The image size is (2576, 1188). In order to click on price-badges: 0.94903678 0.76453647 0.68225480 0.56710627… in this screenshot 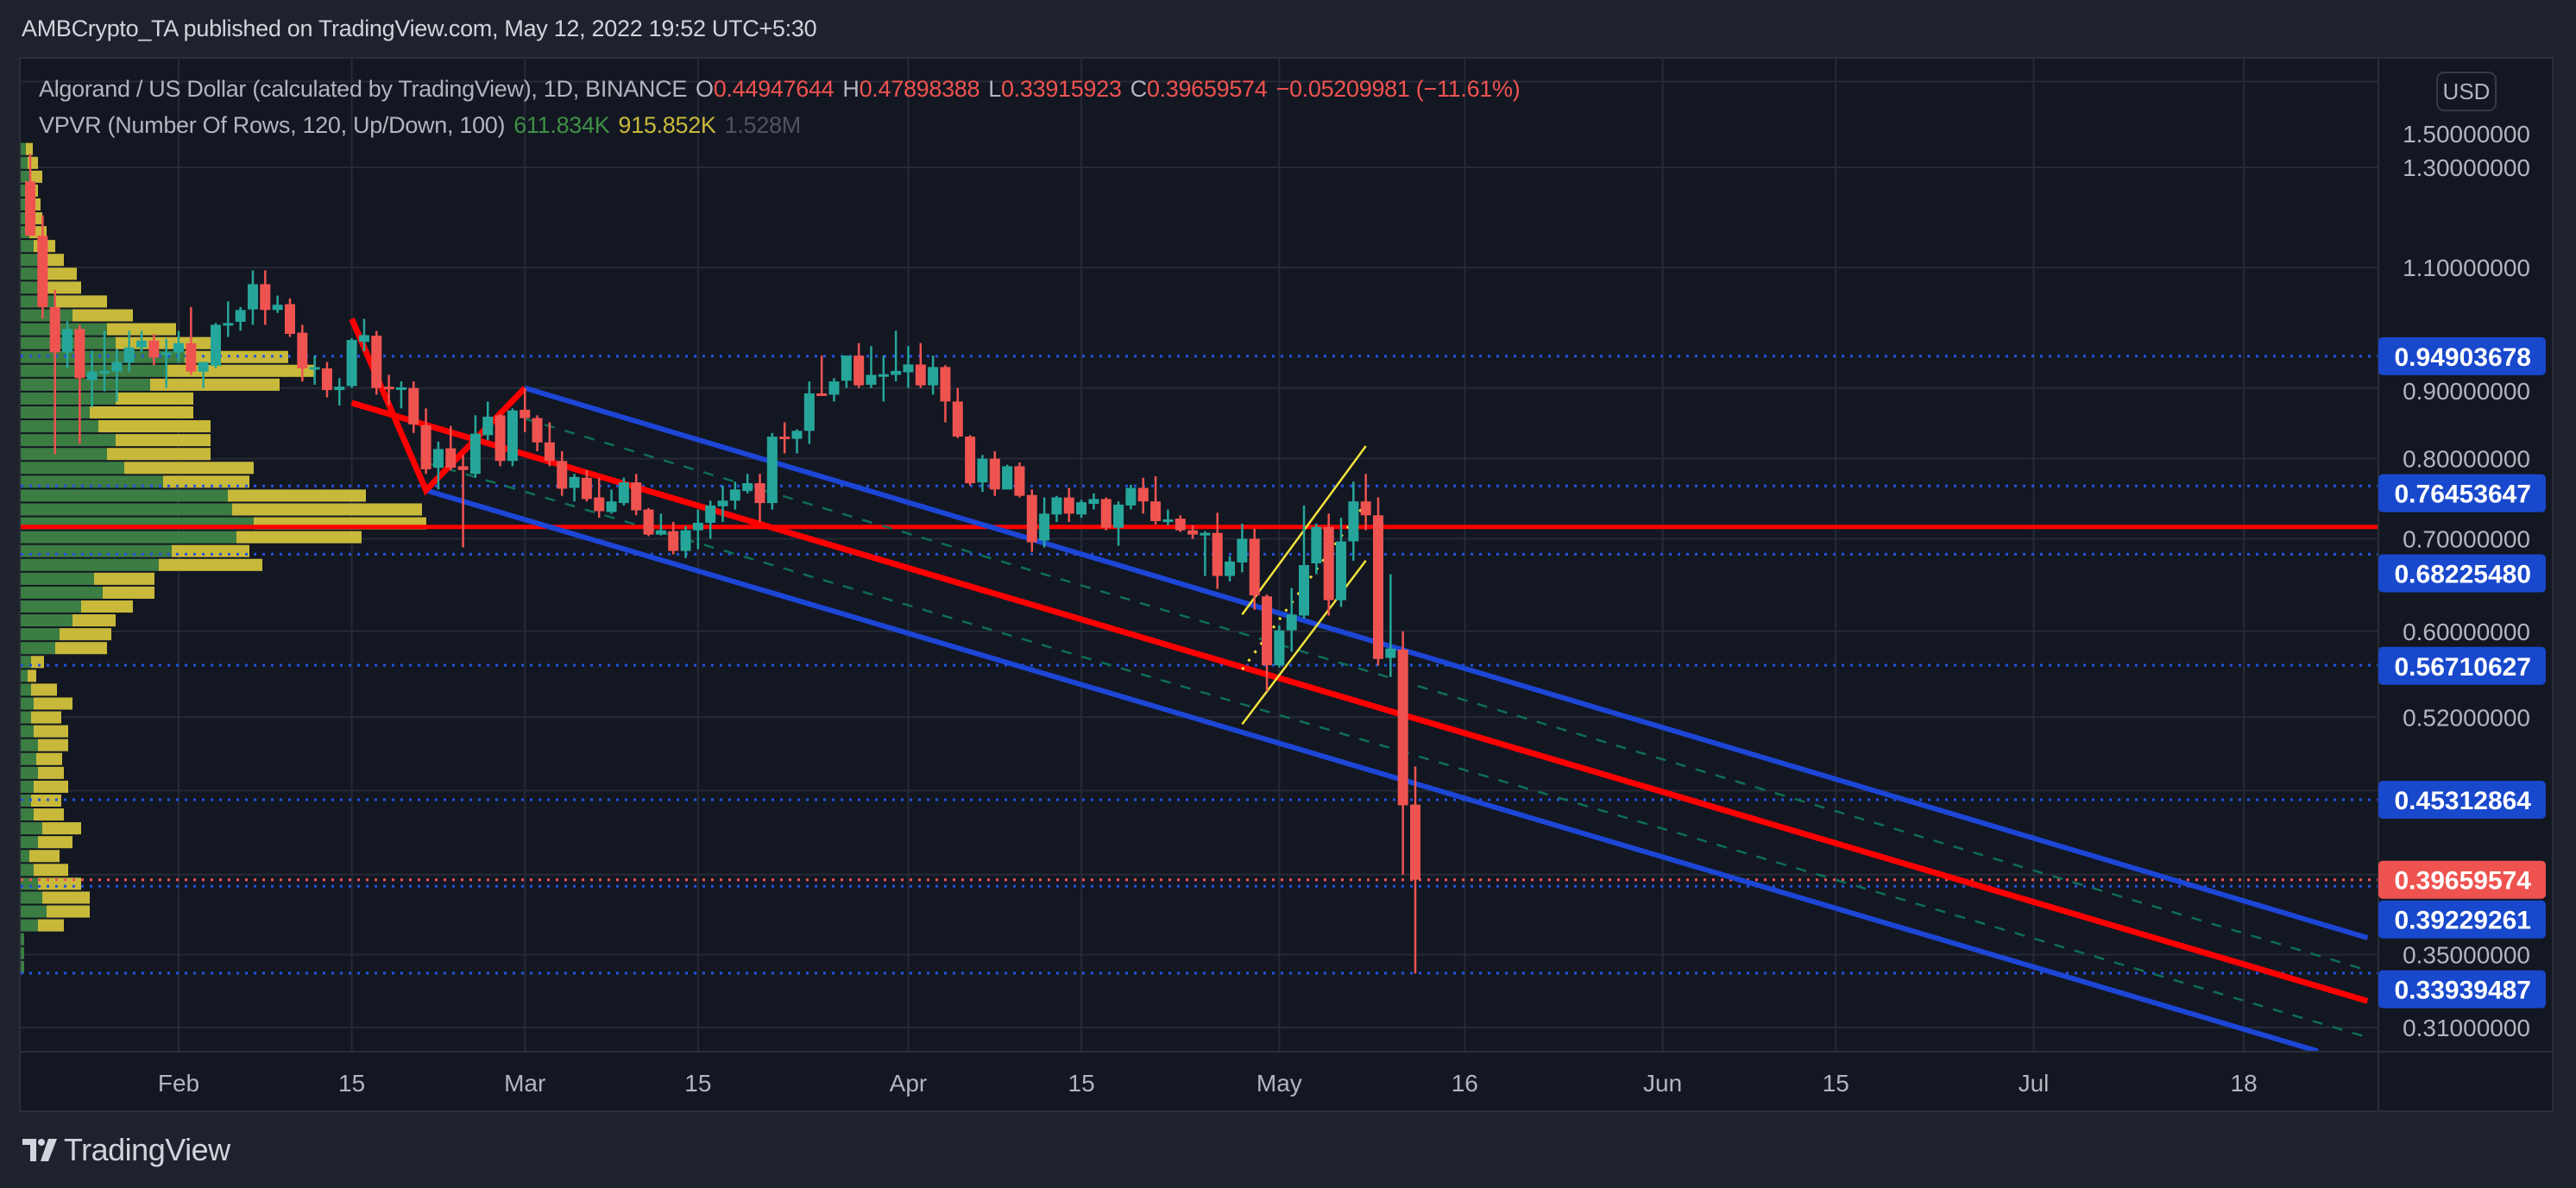, I will do `click(2462, 672)`.